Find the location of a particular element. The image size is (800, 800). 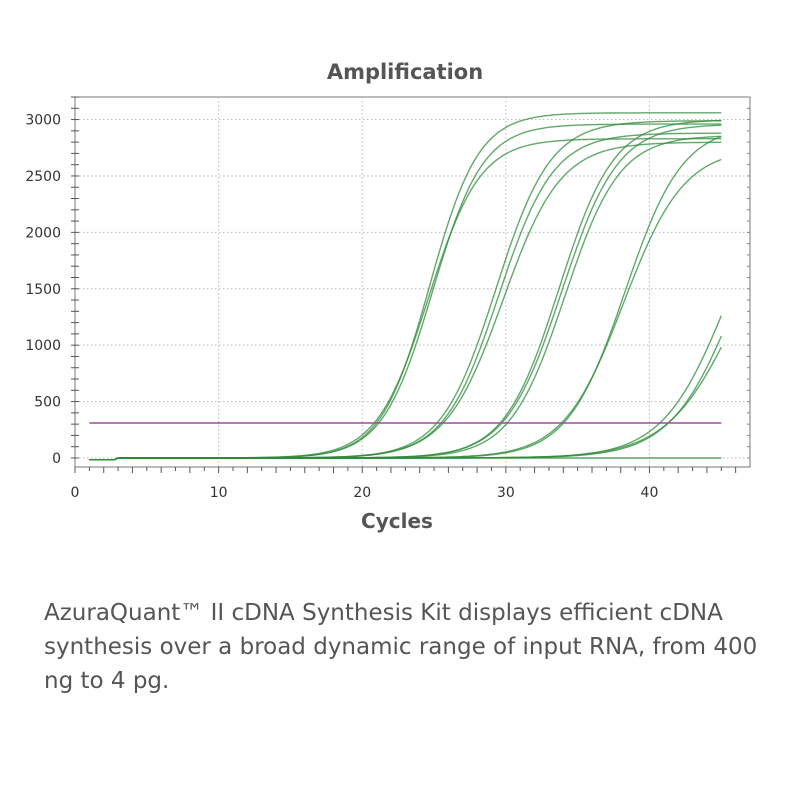

x-tick-label: 40 is located at coordinates (650, 493).